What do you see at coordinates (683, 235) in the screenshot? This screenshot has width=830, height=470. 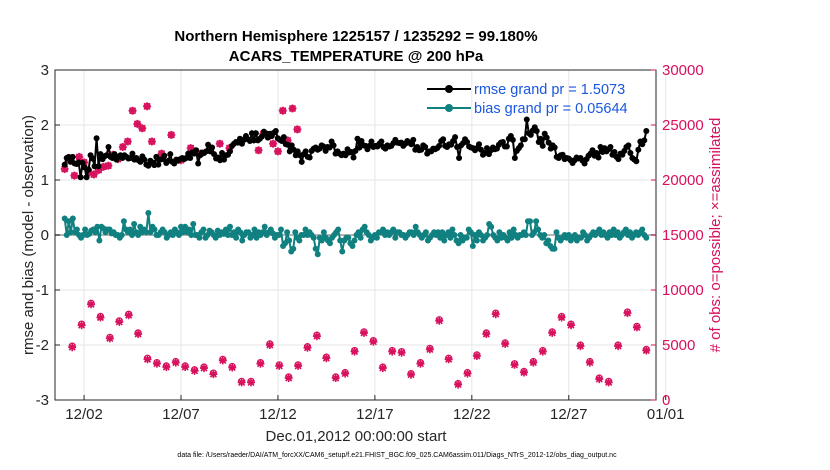 I see `right-y-tick-label: 15000` at bounding box center [683, 235].